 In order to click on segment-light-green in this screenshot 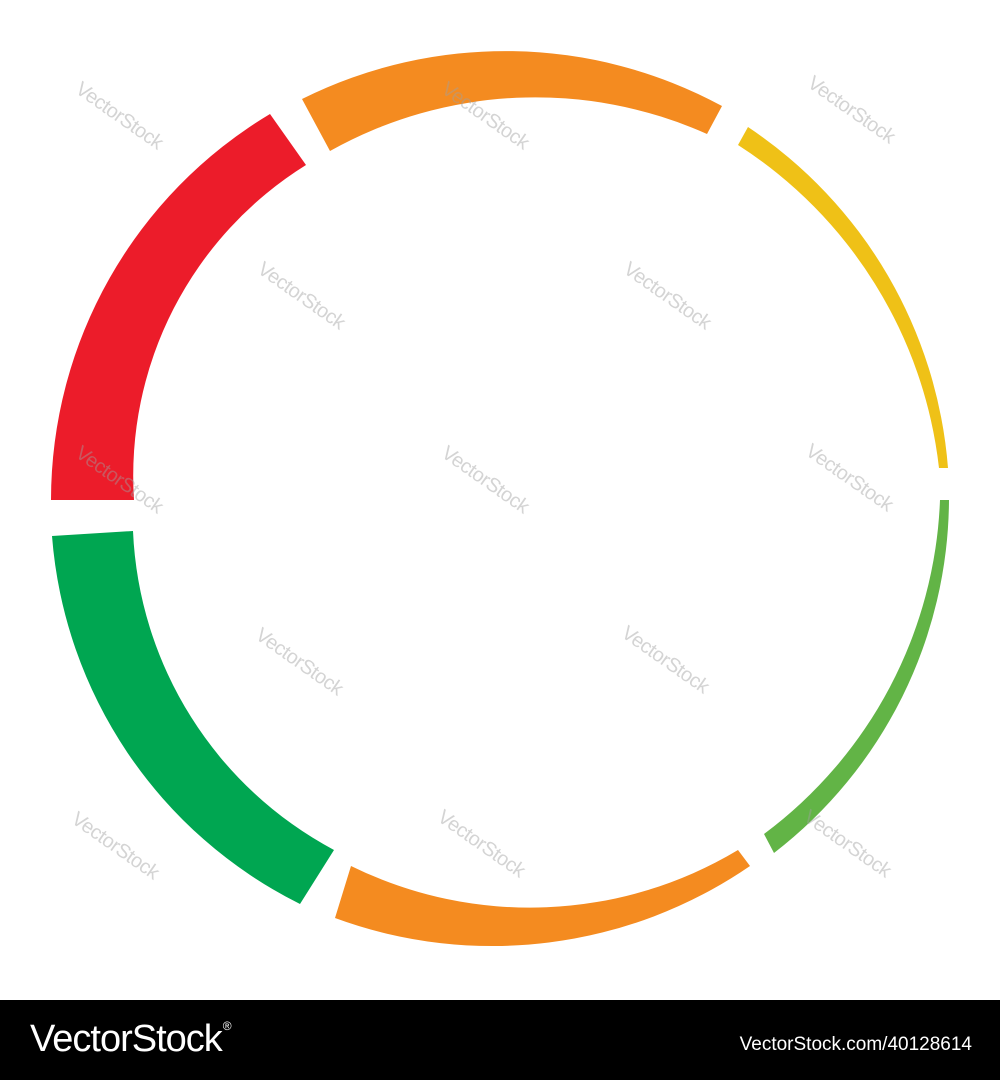, I will do `click(856, 676)`.